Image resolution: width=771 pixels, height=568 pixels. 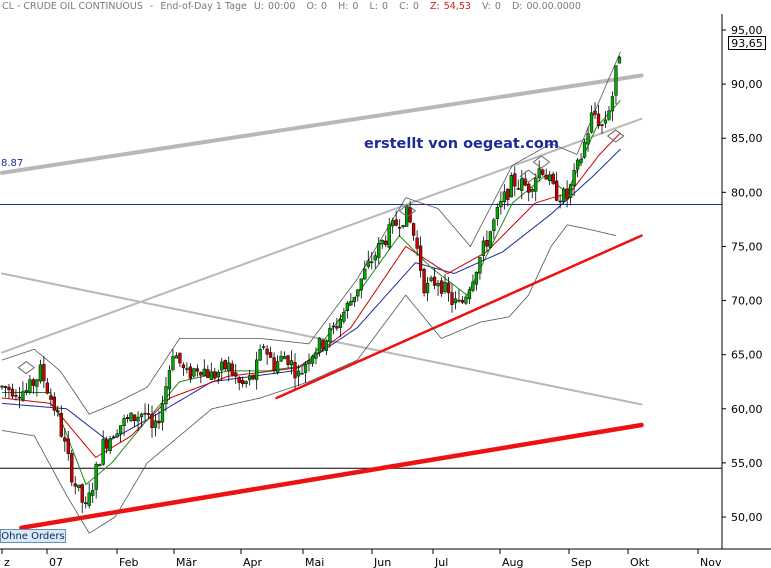 What do you see at coordinates (379, 6) in the screenshot?
I see `field-l: L: 0` at bounding box center [379, 6].